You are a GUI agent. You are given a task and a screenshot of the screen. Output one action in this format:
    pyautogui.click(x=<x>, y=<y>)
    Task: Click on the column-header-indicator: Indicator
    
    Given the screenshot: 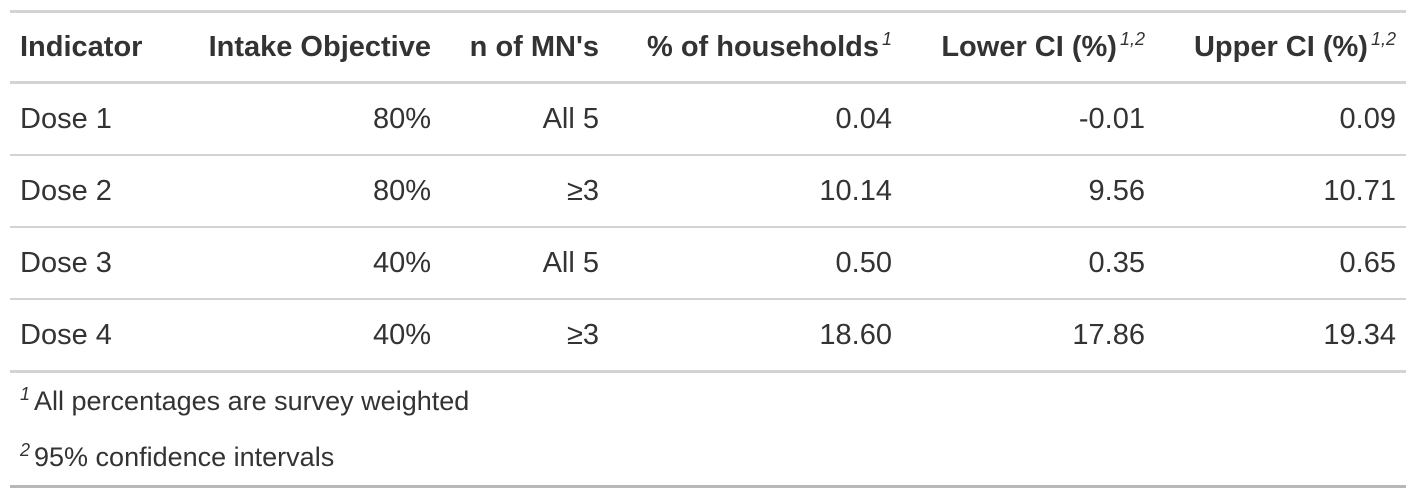 What is the action you would take?
    pyautogui.click(x=89, y=47)
    